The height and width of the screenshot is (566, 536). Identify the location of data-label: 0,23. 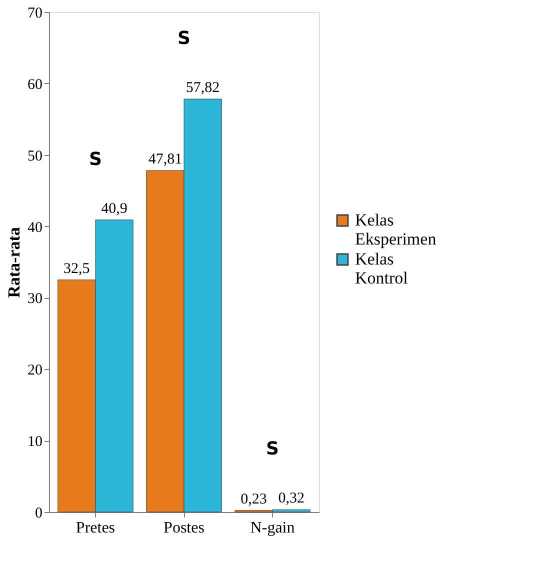
(253, 499).